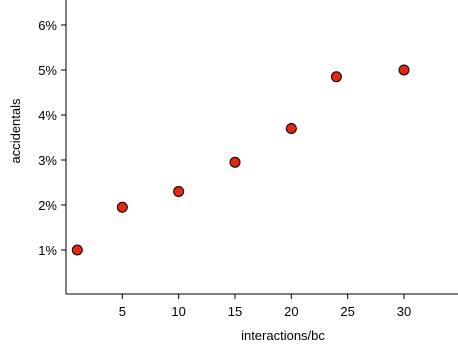 The image size is (458, 349). I want to click on y-tick-label: 5%, so click(47, 70).